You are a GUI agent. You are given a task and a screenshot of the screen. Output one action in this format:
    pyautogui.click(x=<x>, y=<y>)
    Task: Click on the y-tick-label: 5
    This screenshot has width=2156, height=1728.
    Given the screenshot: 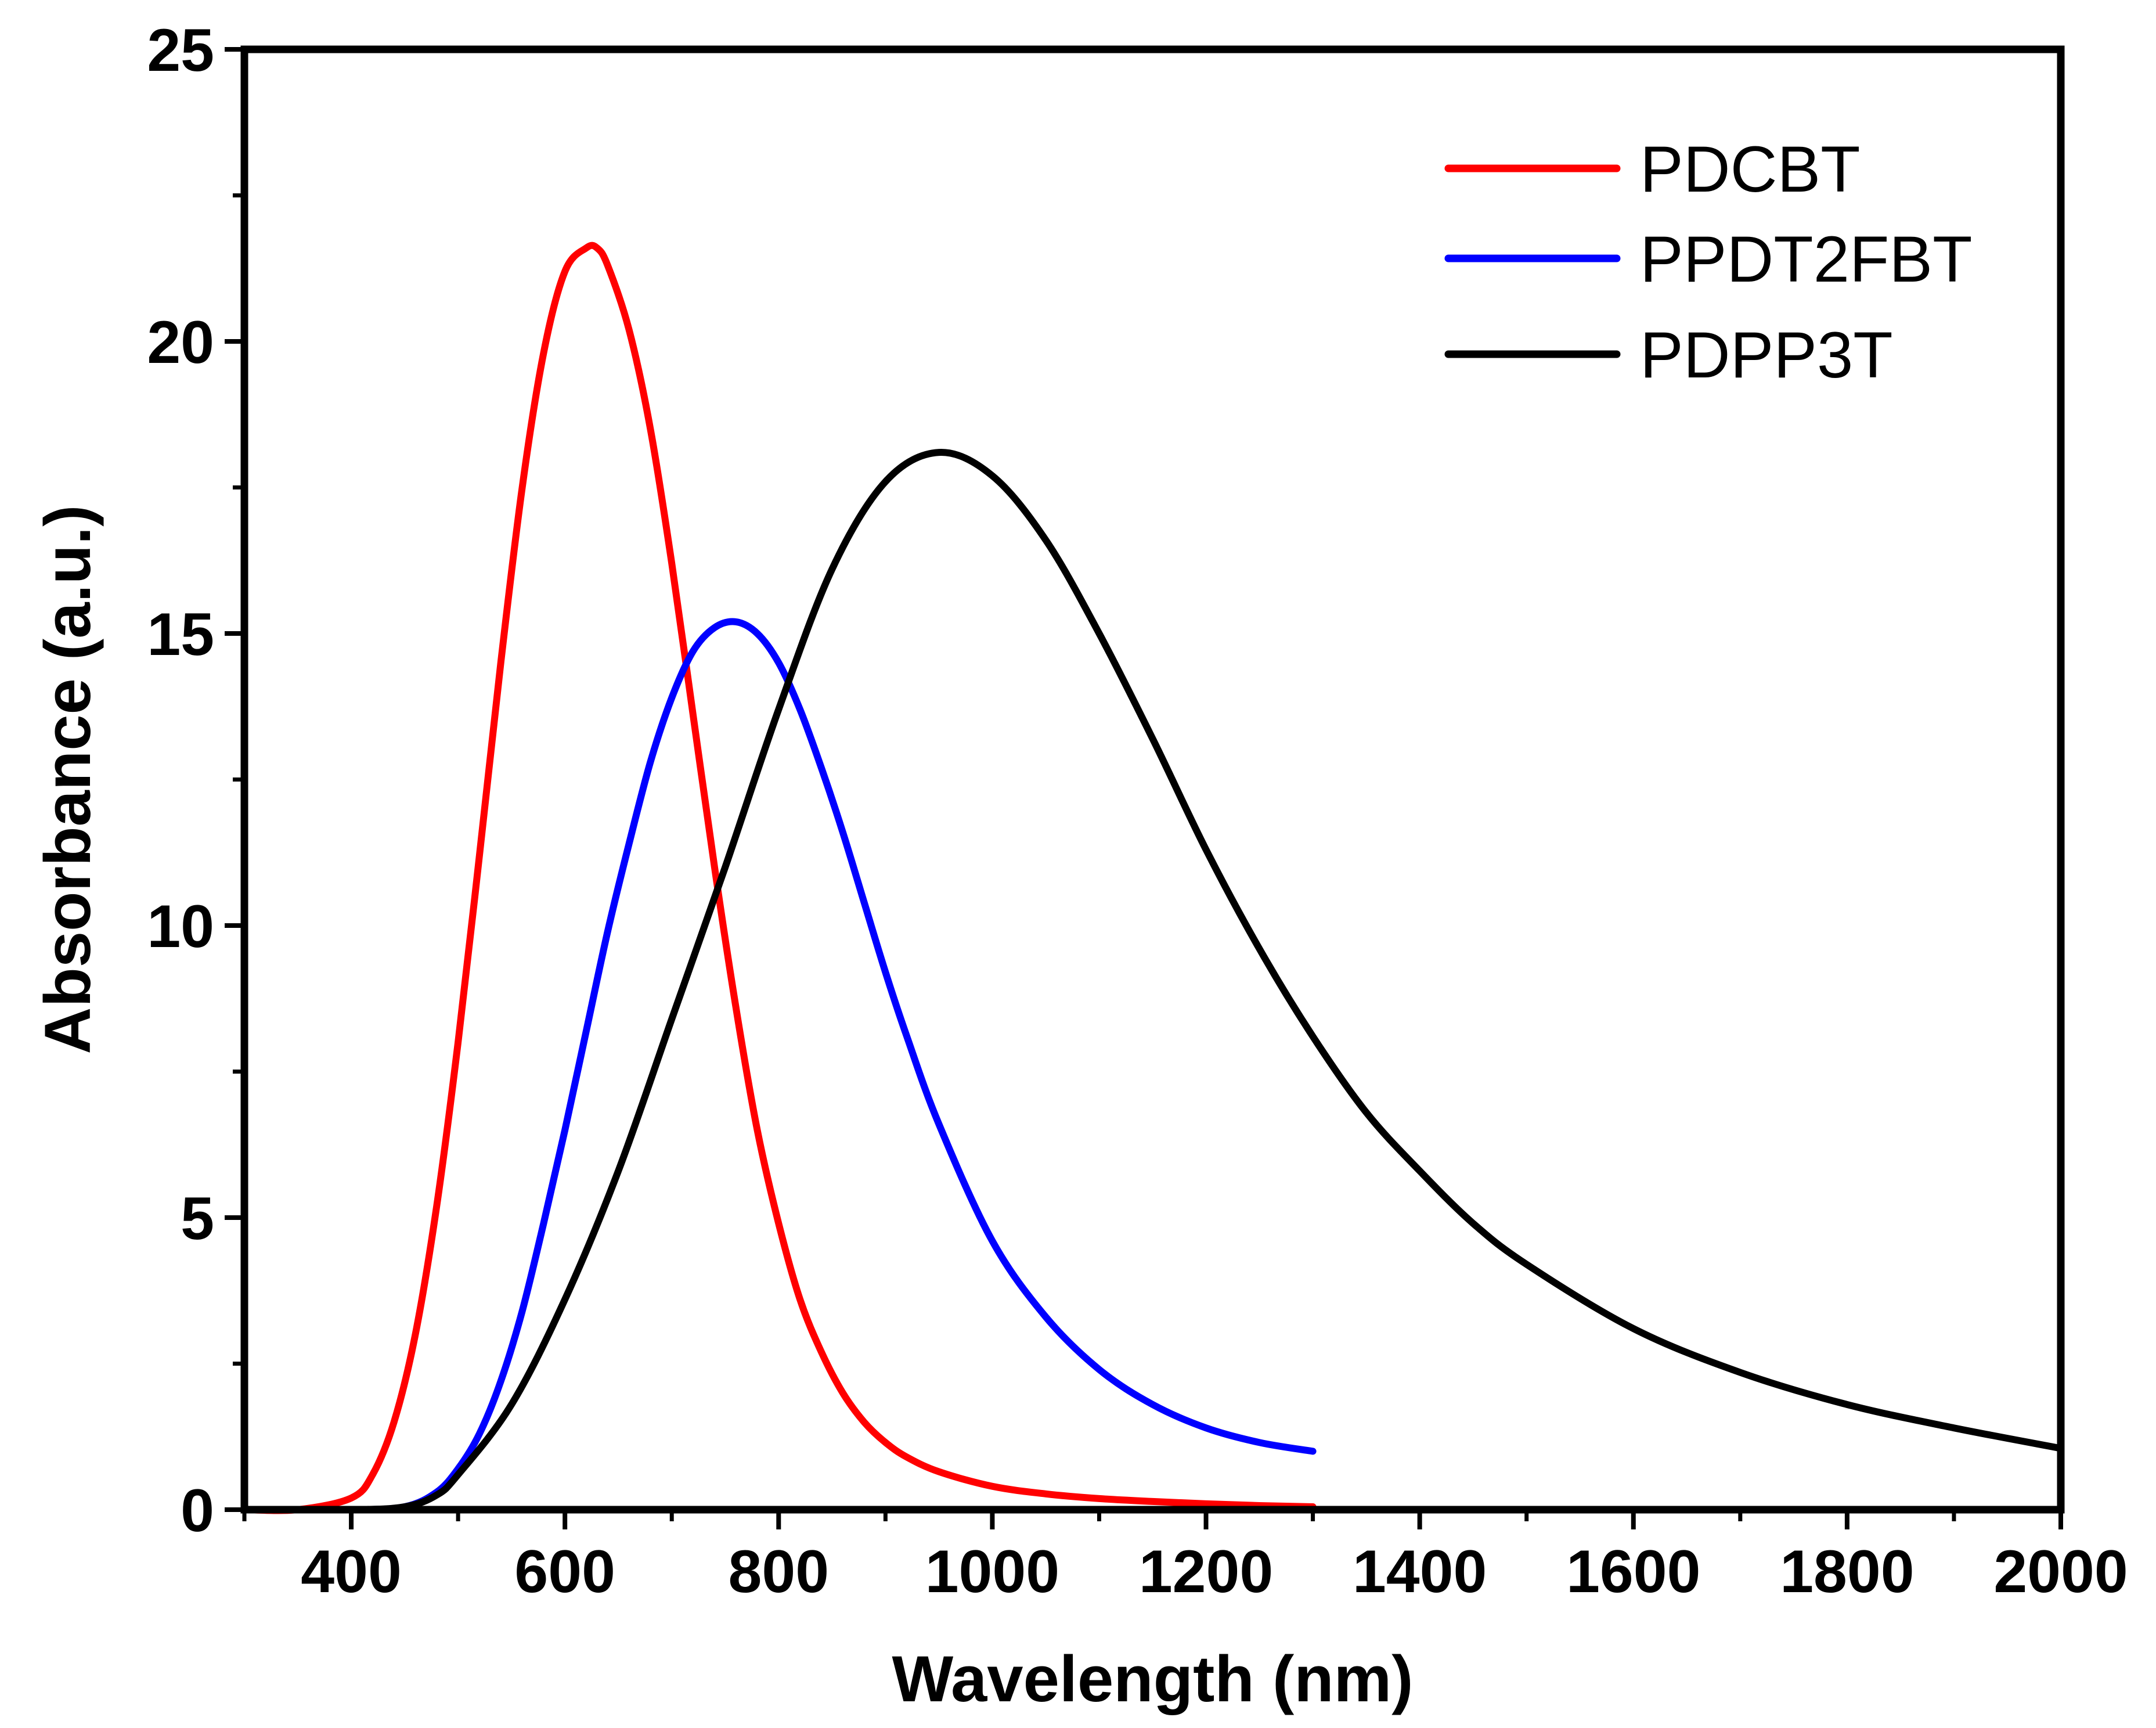 What is the action you would take?
    pyautogui.click(x=198, y=1218)
    